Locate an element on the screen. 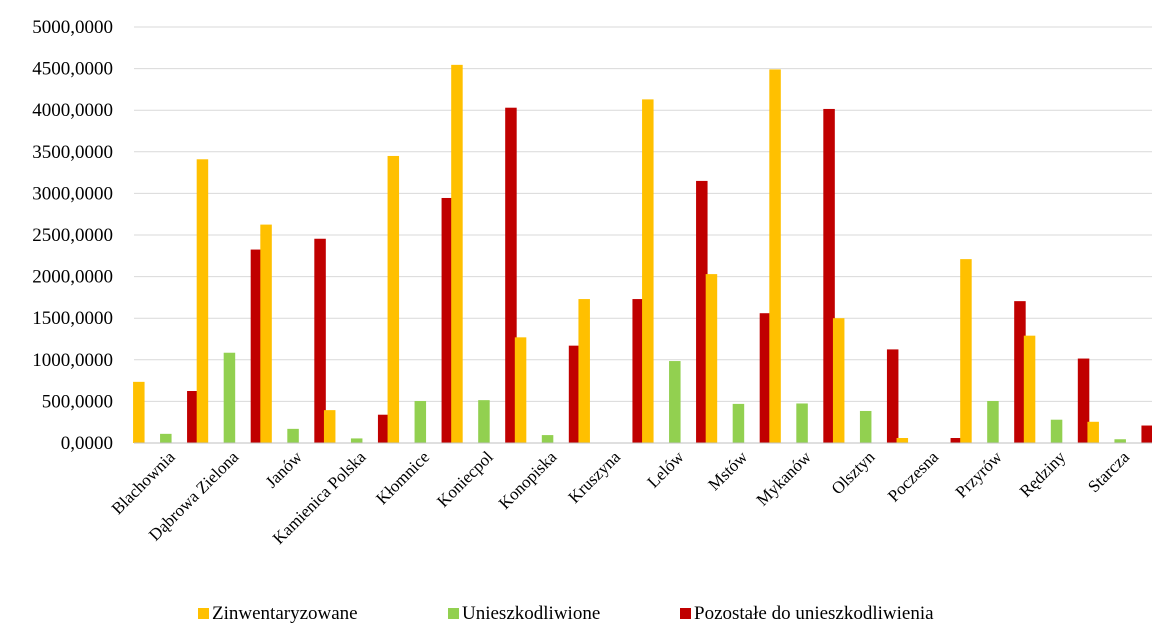  x-tick-label: Starcza is located at coordinates (1108, 471).